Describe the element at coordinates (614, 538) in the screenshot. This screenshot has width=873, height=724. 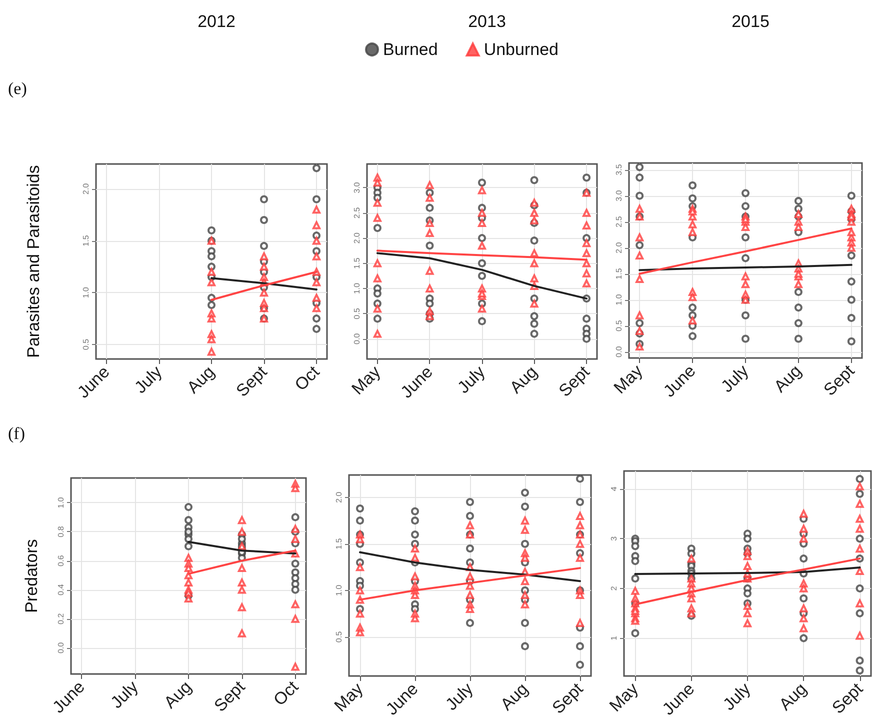
I see `y-tick-label: 3` at that location.